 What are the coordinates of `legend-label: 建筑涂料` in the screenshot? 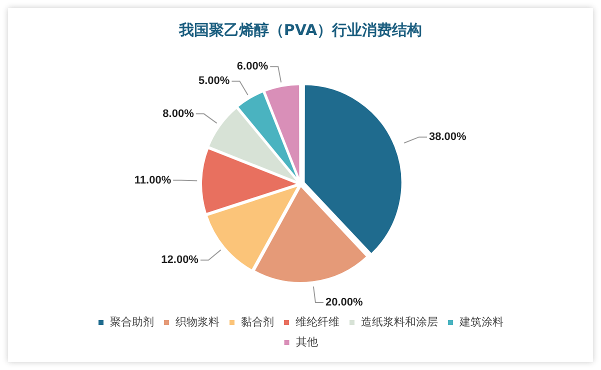 It's located at (481, 321).